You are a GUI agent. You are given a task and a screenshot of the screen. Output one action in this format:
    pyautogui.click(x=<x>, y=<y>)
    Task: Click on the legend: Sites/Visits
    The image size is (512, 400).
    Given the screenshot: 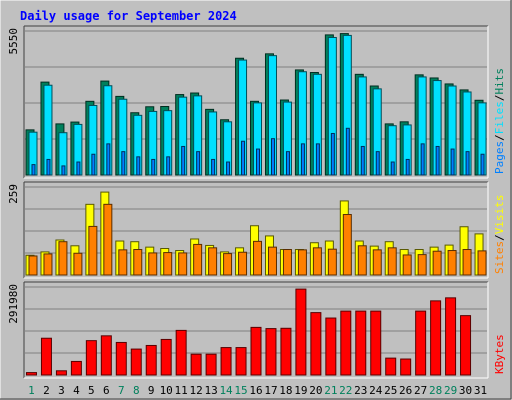 What is the action you would take?
    pyautogui.click(x=499, y=235)
    